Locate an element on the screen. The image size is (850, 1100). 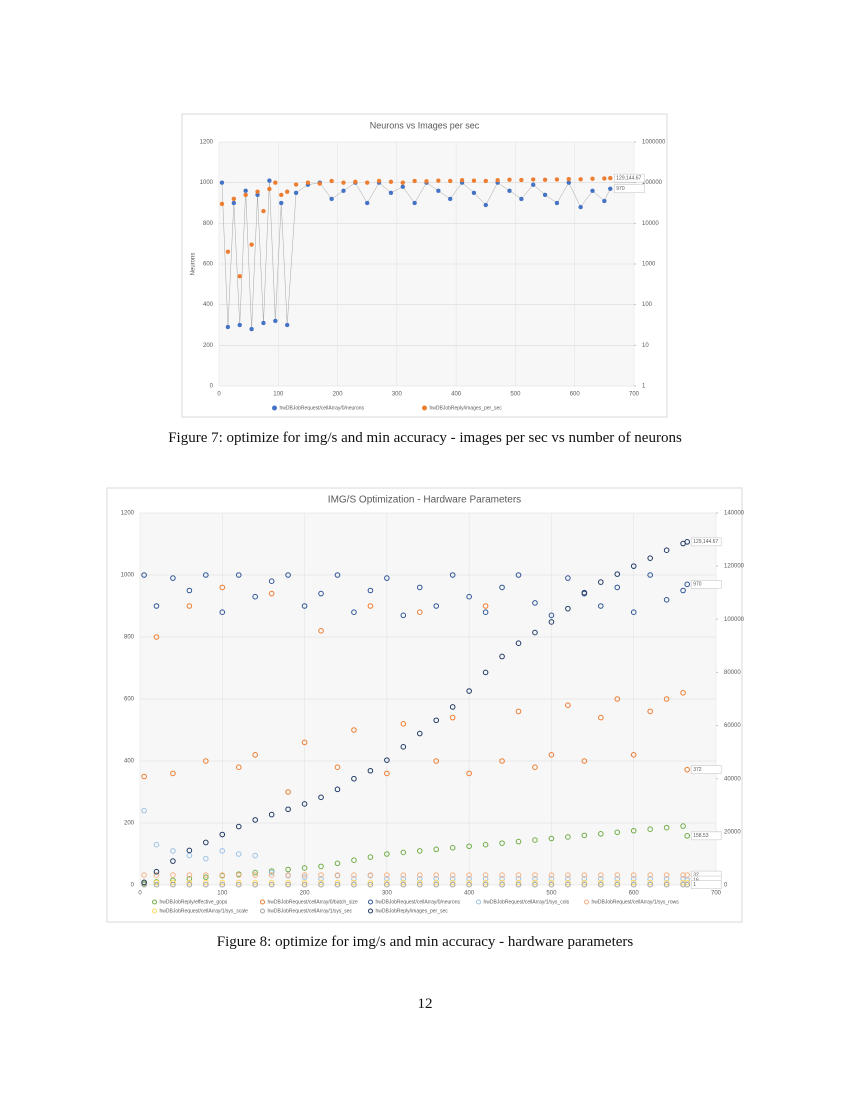
annotation: 372 is located at coordinates (697, 770).